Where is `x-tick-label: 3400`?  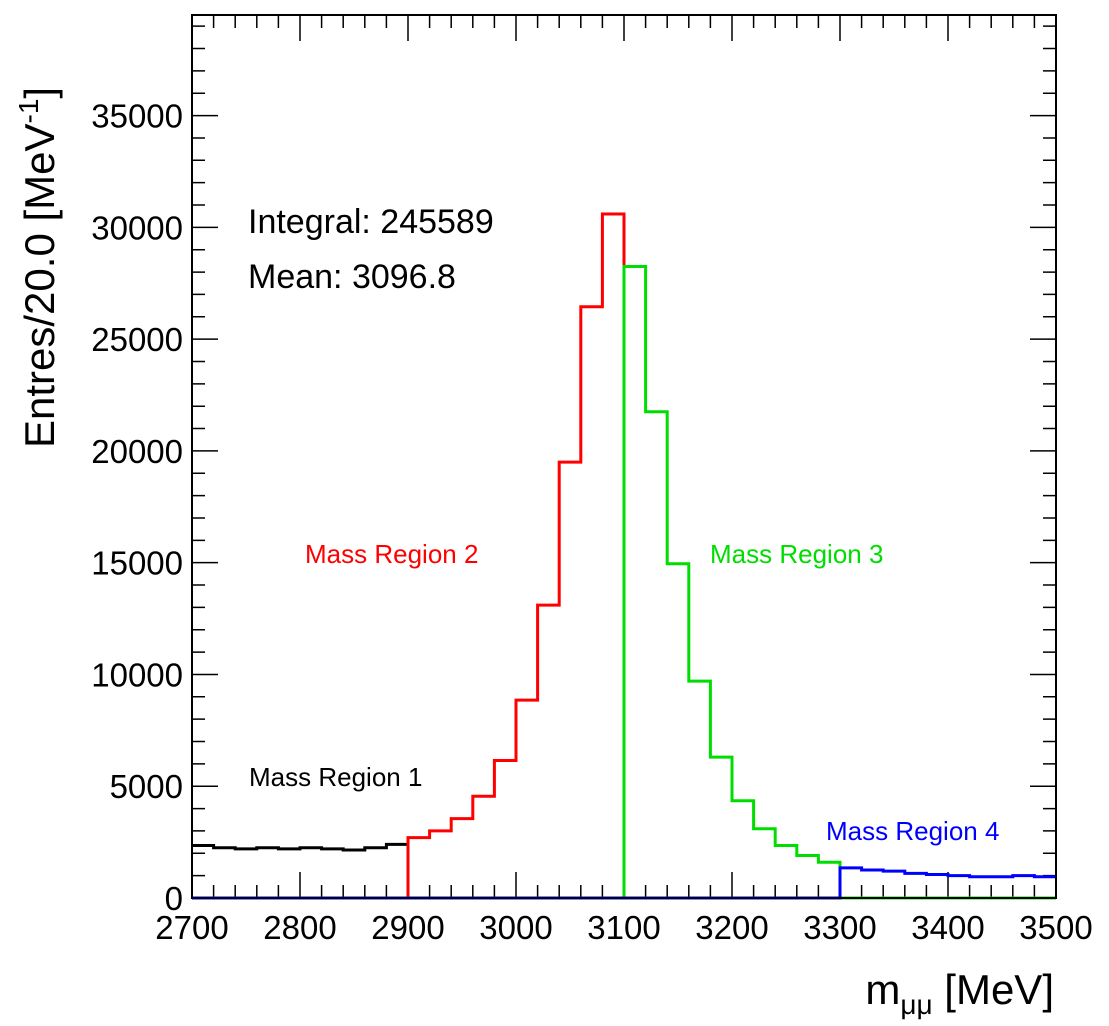
x-tick-label: 3400 is located at coordinates (947, 927).